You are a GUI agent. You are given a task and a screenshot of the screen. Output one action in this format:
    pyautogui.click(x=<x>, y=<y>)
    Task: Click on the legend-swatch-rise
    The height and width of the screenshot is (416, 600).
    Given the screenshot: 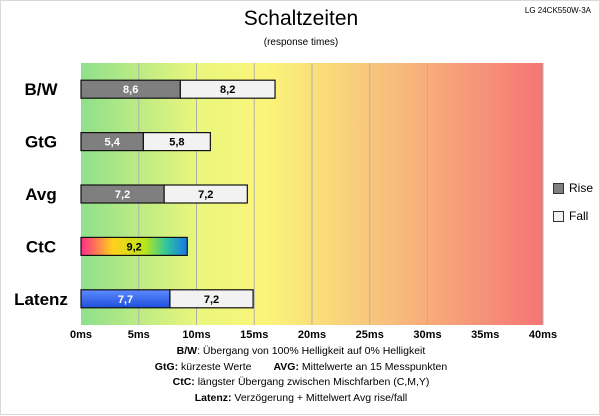 What is the action you would take?
    pyautogui.click(x=558, y=188)
    